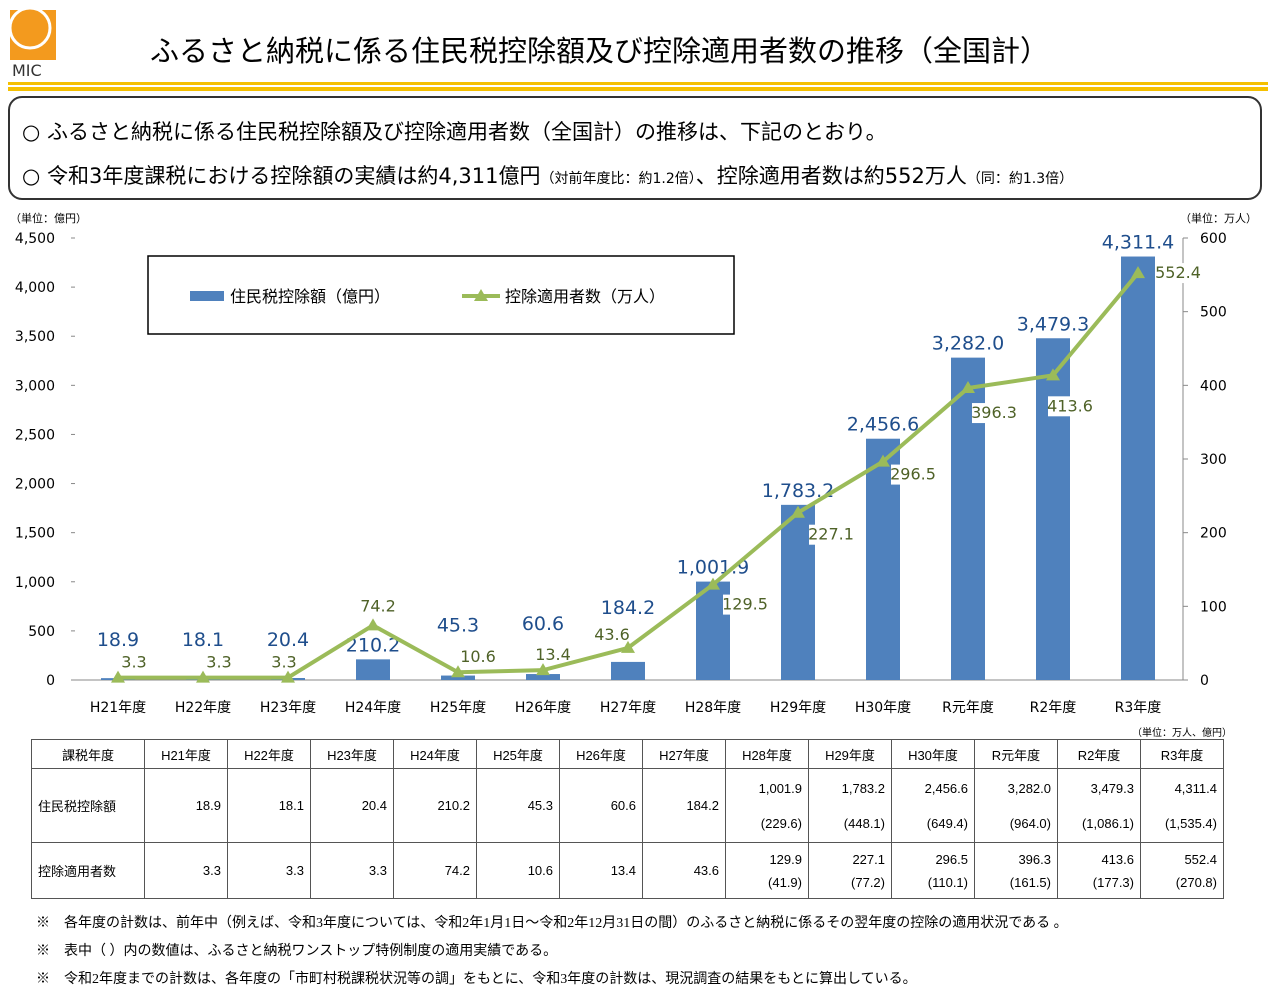  Describe the element at coordinates (1182, 733) in the screenshot. I see `table-unit: （単位：万人、億円）` at that location.